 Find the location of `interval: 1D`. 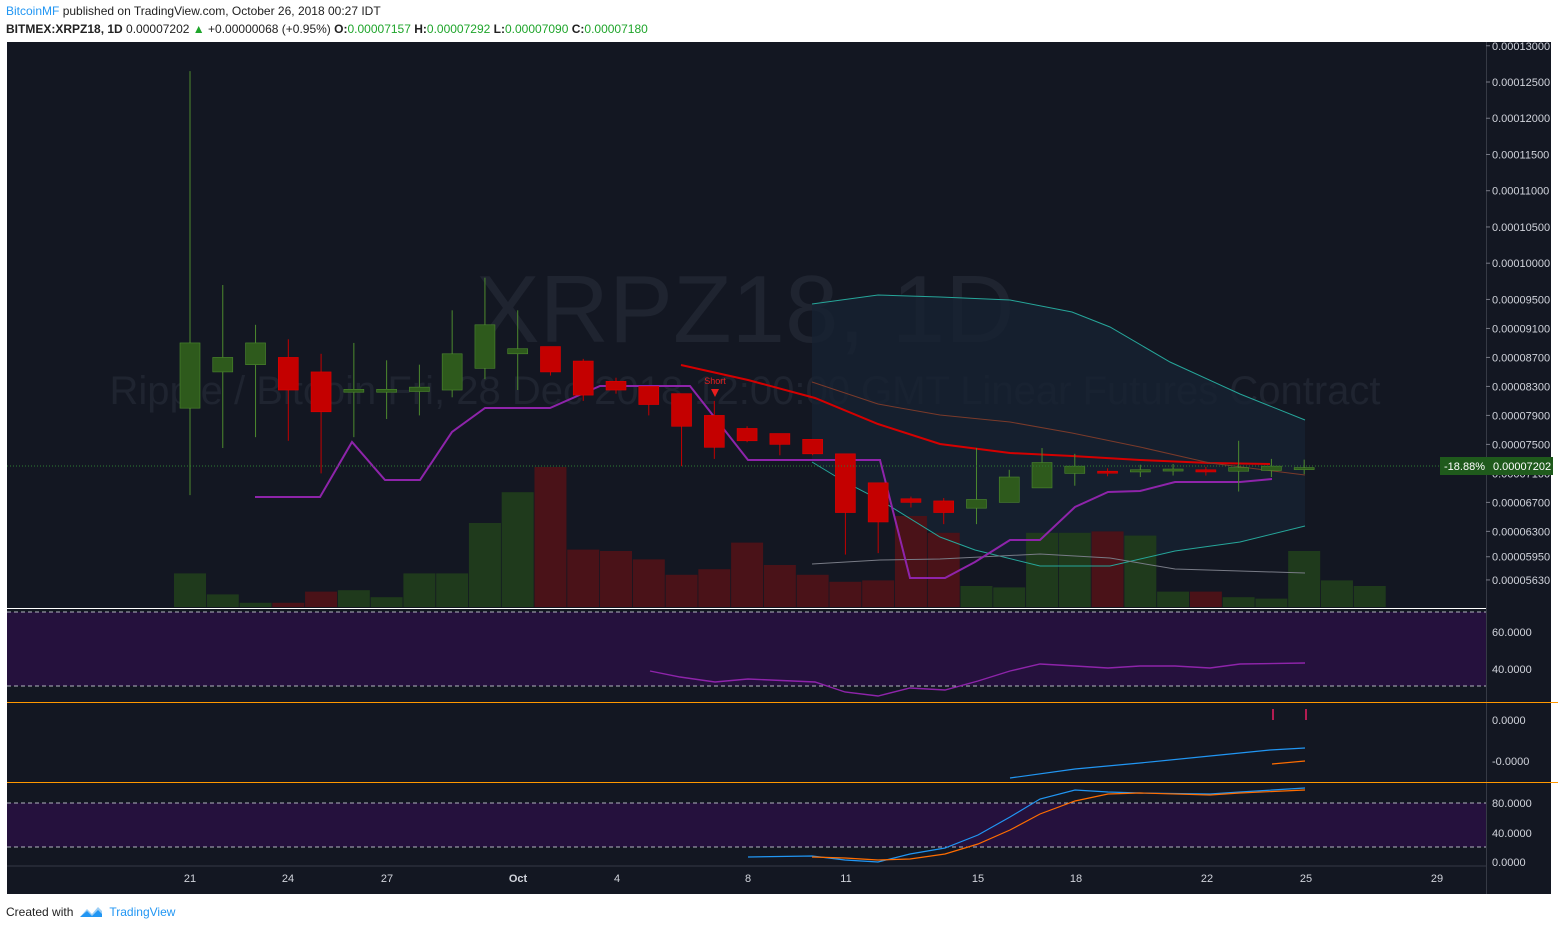

interval: 1D is located at coordinates (115, 29).